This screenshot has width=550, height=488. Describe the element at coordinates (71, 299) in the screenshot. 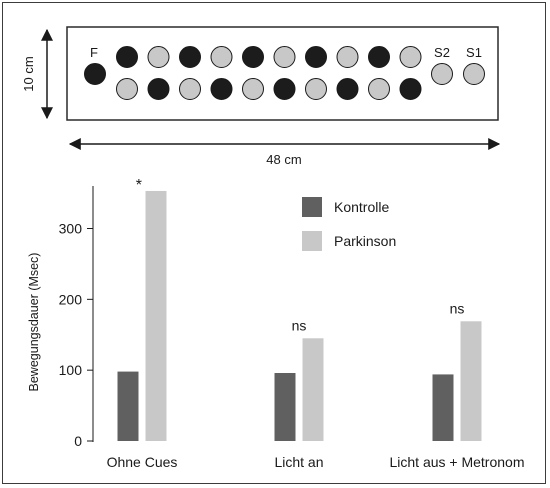

I see `y-tick-label: 200` at that location.